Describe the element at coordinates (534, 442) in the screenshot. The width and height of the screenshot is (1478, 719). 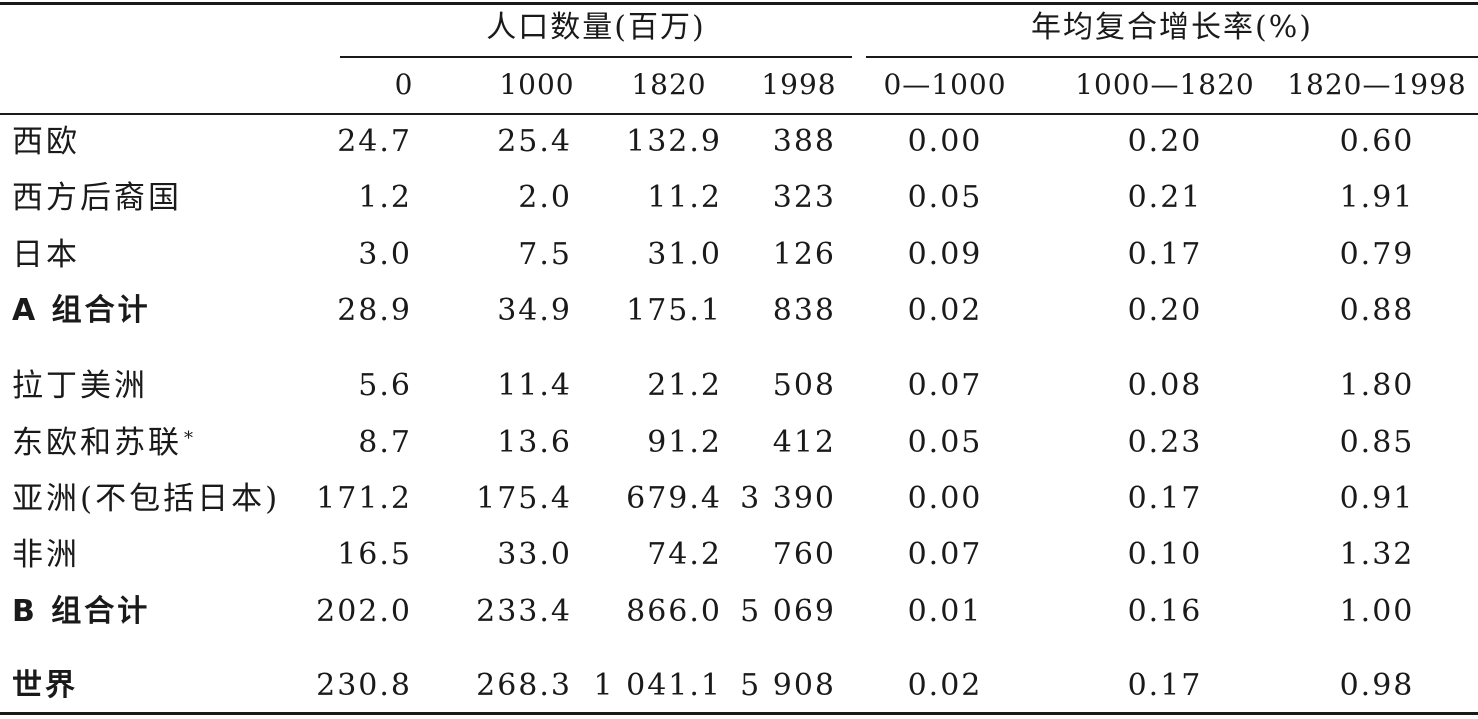
I see `population-value: 13.6` at that location.